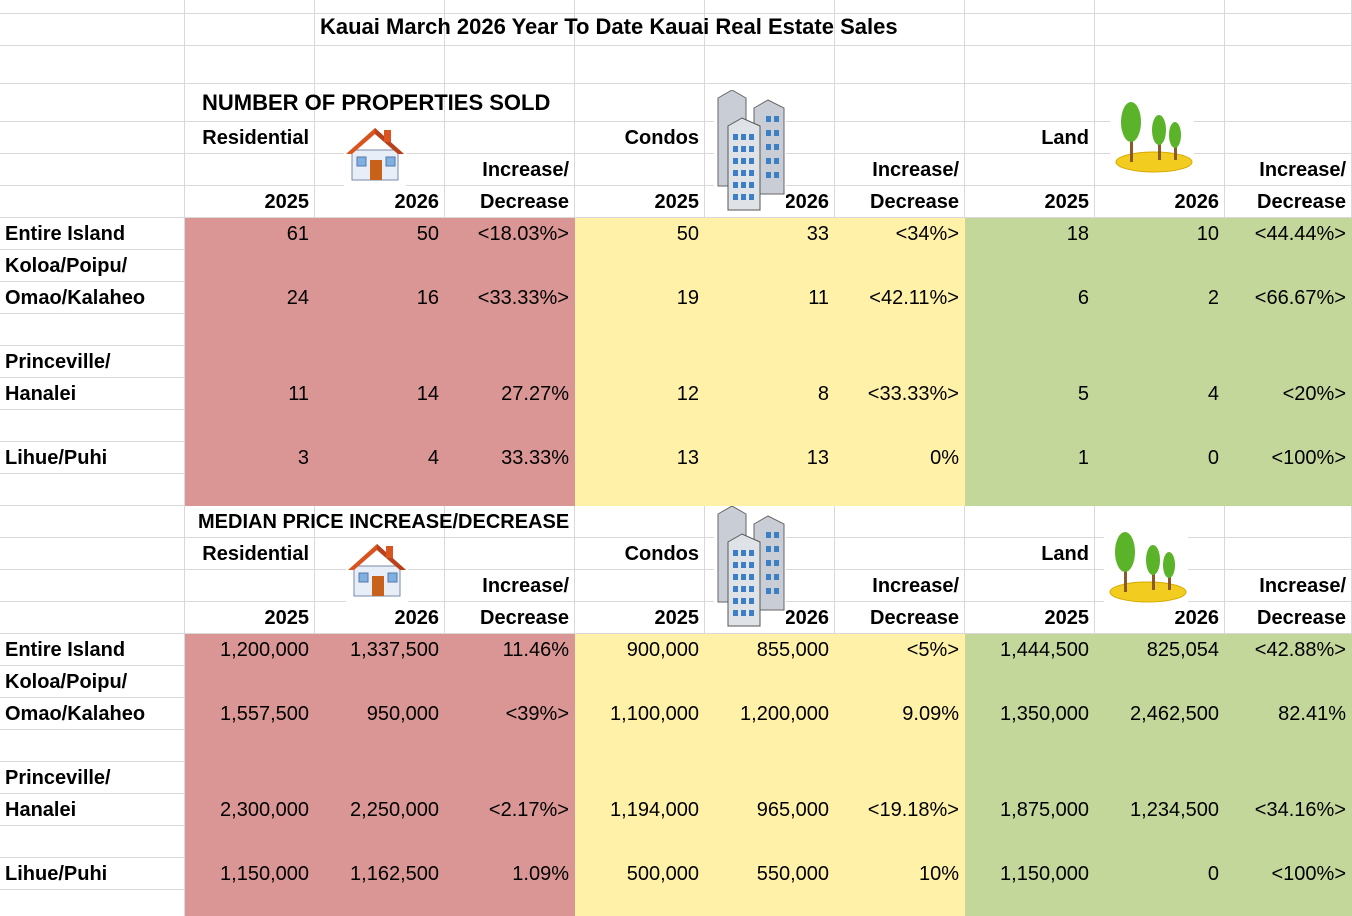 The width and height of the screenshot is (1352, 916). I want to click on value-cell: 1,194,000, so click(640, 810).